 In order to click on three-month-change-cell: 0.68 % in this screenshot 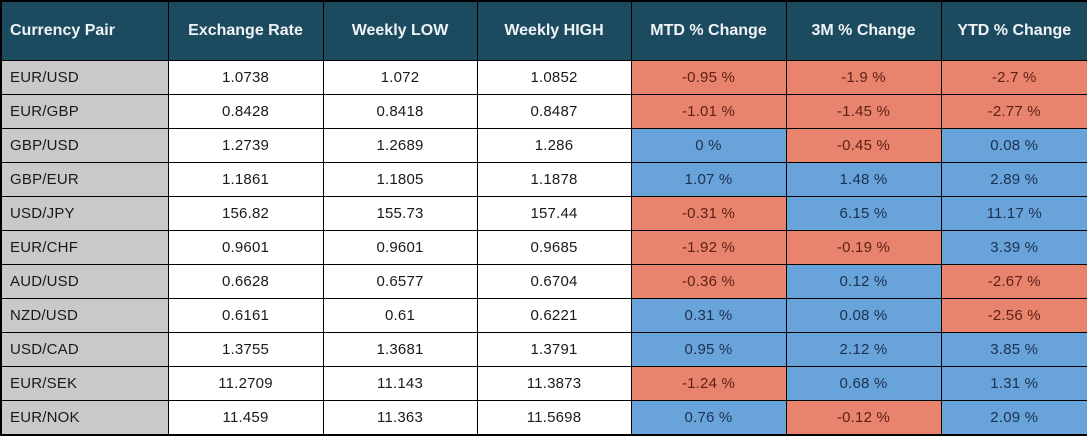, I will do `click(863, 383)`.